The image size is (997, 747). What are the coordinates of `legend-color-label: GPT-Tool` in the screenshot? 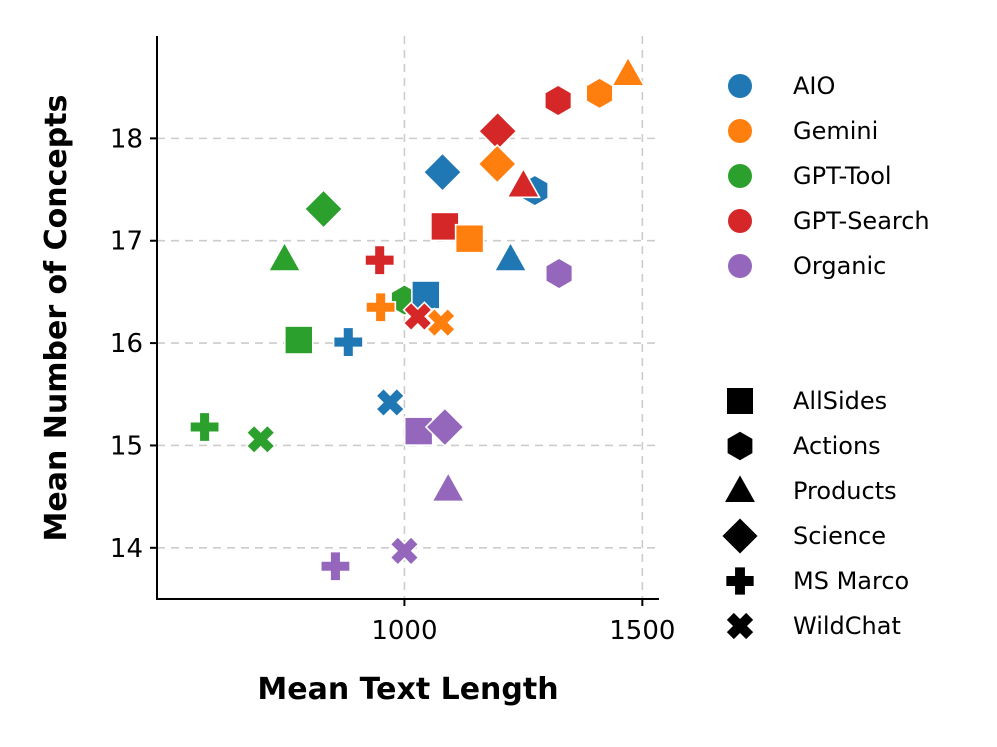 It's located at (842, 176).